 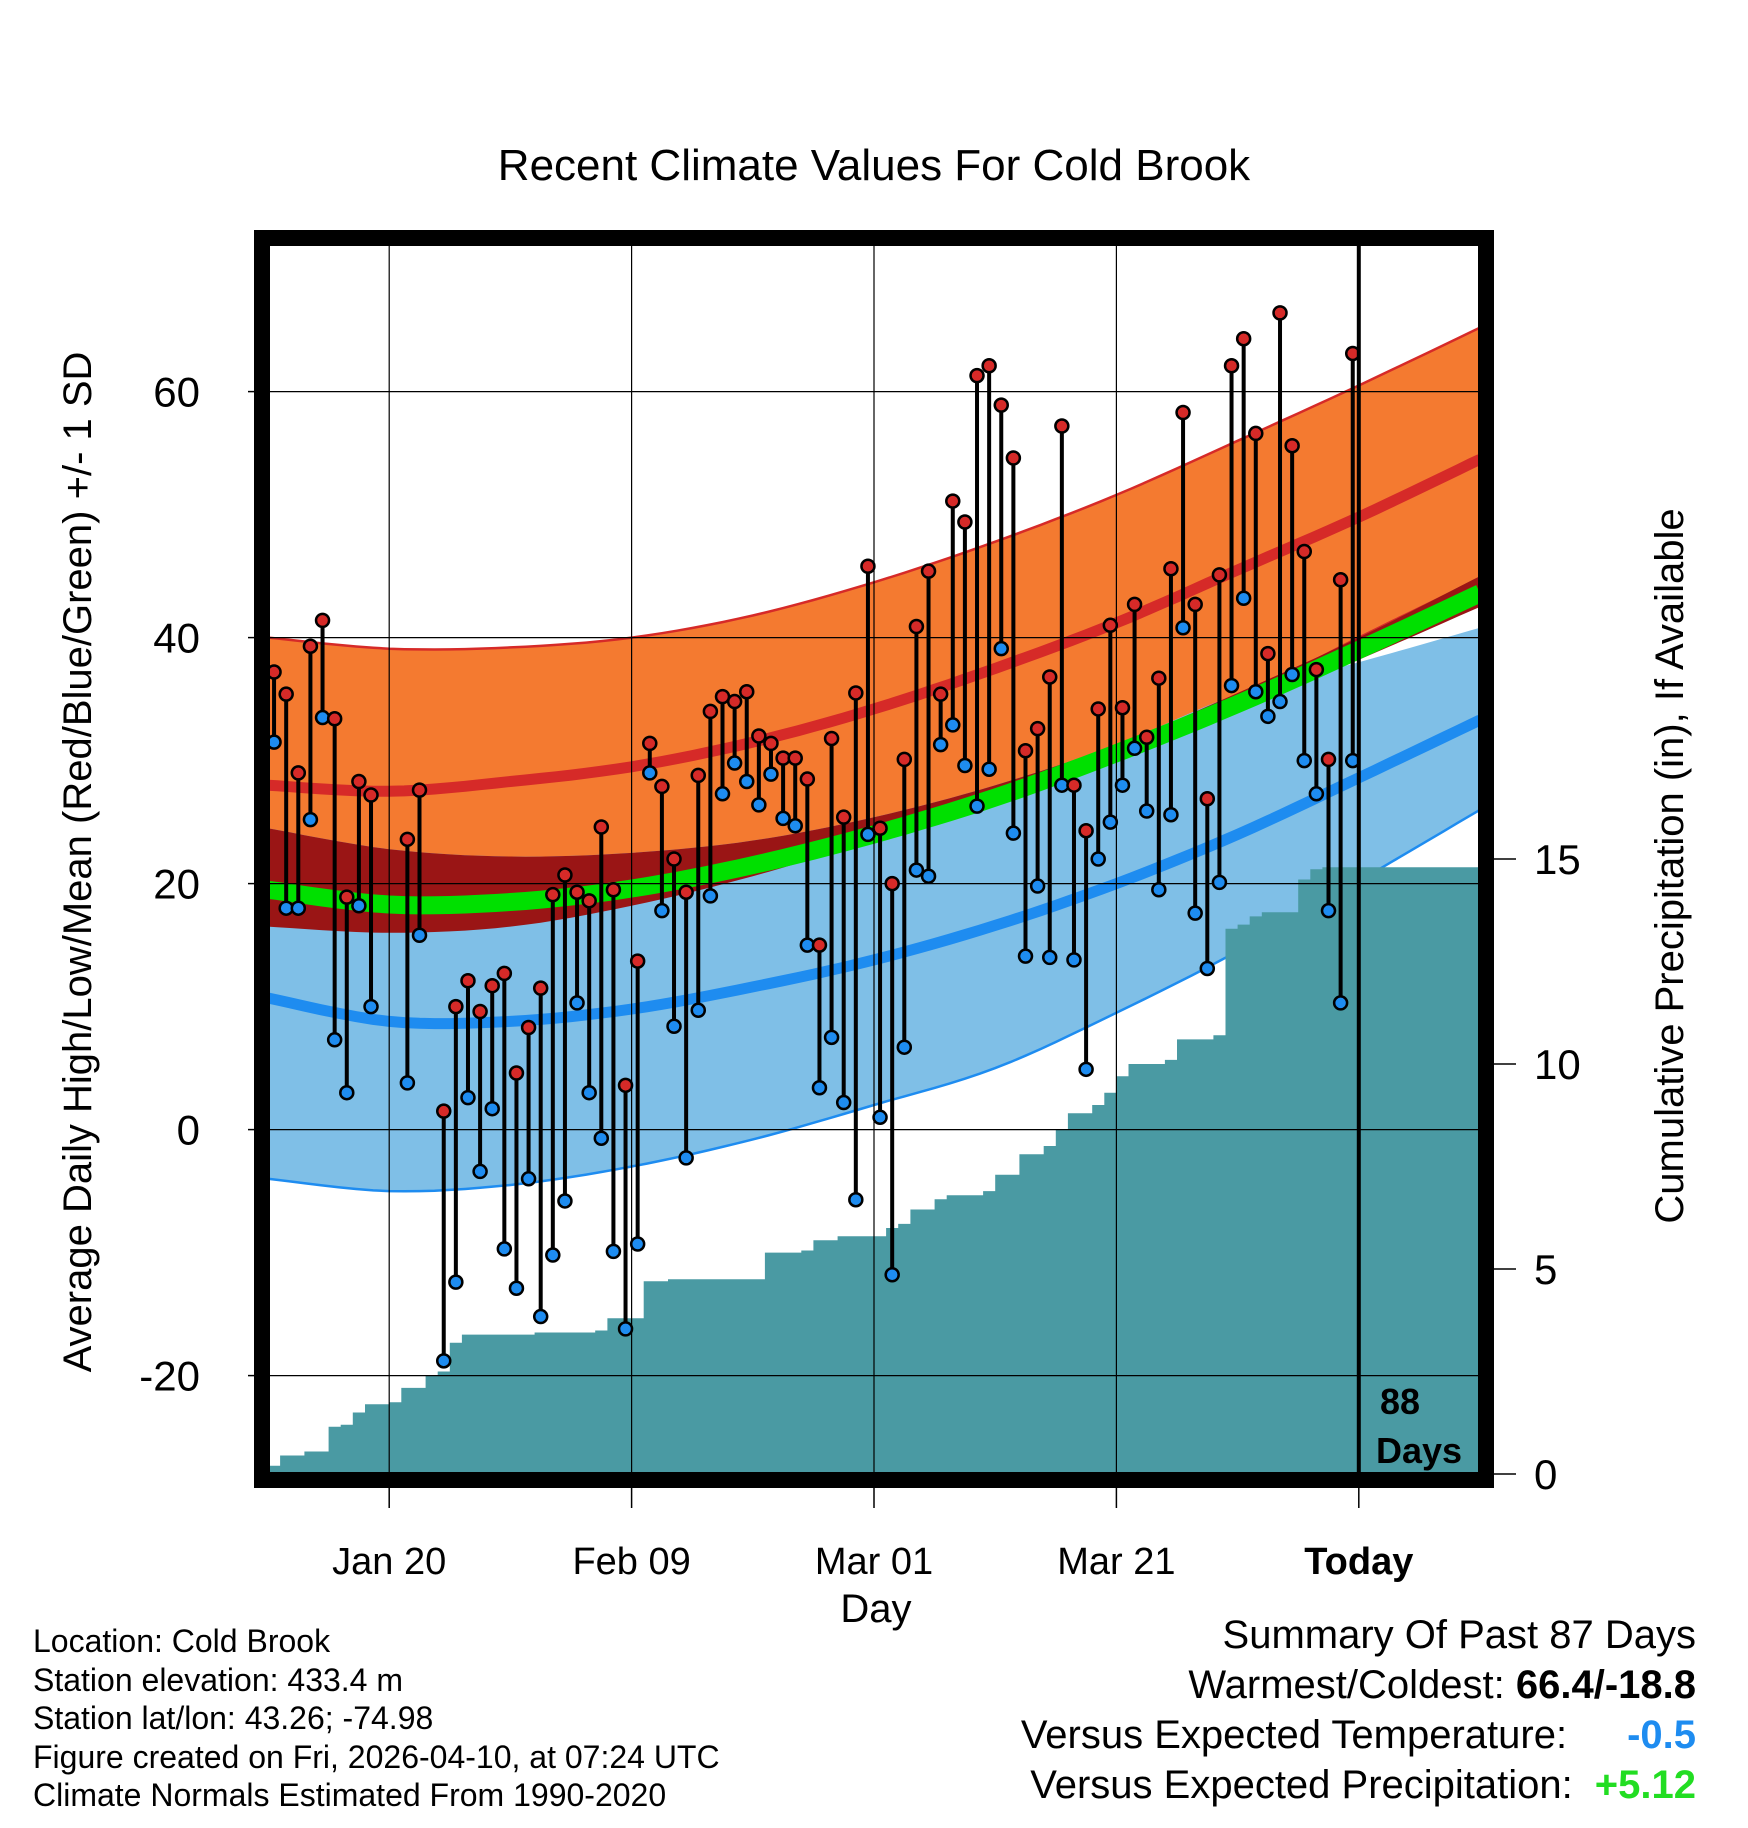 What do you see at coordinates (218, 1679) in the screenshot?
I see `elevation-text: Station elevation: 433.4 m` at bounding box center [218, 1679].